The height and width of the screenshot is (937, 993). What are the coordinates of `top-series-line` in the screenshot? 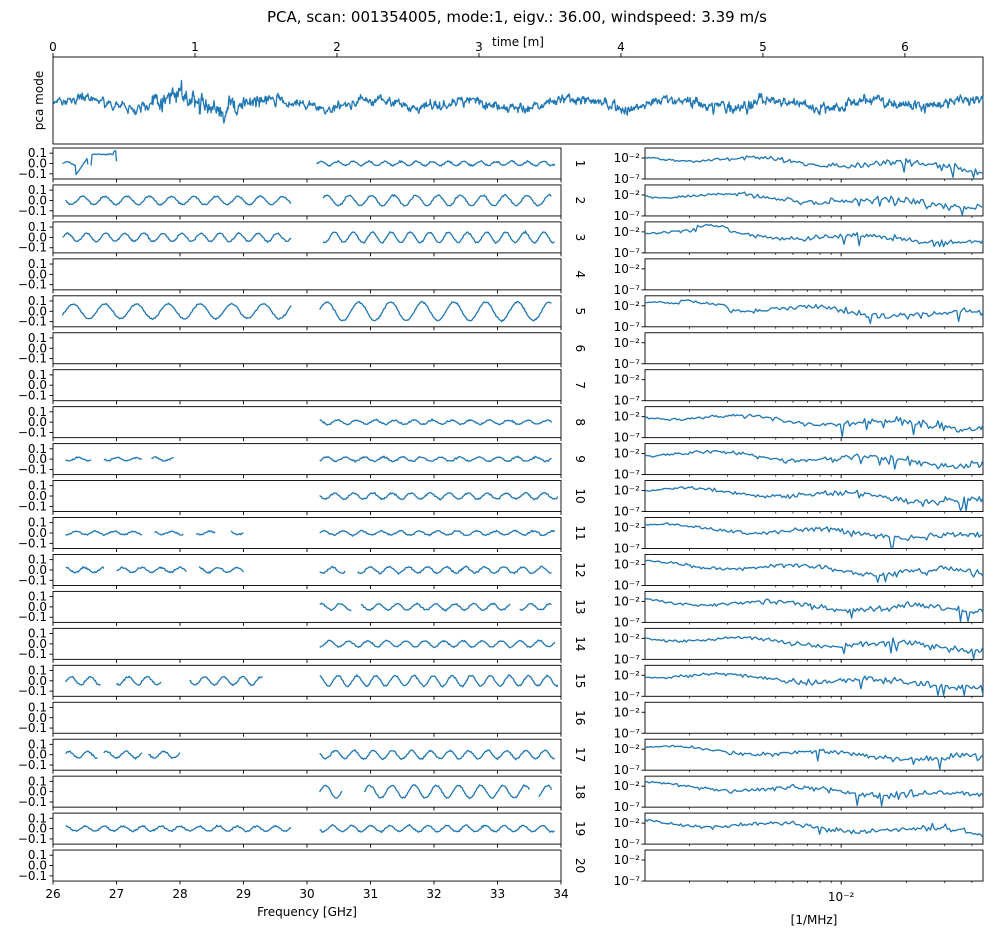 It's located at (518, 101).